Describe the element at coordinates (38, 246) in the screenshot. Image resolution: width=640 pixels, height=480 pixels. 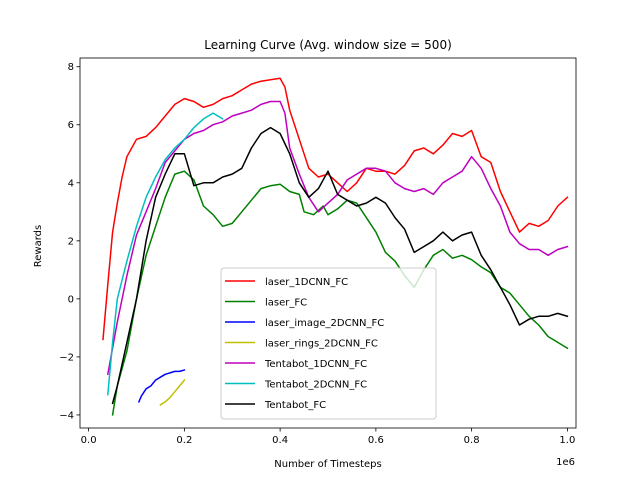
I see `y-axis-label: Rewards` at that location.